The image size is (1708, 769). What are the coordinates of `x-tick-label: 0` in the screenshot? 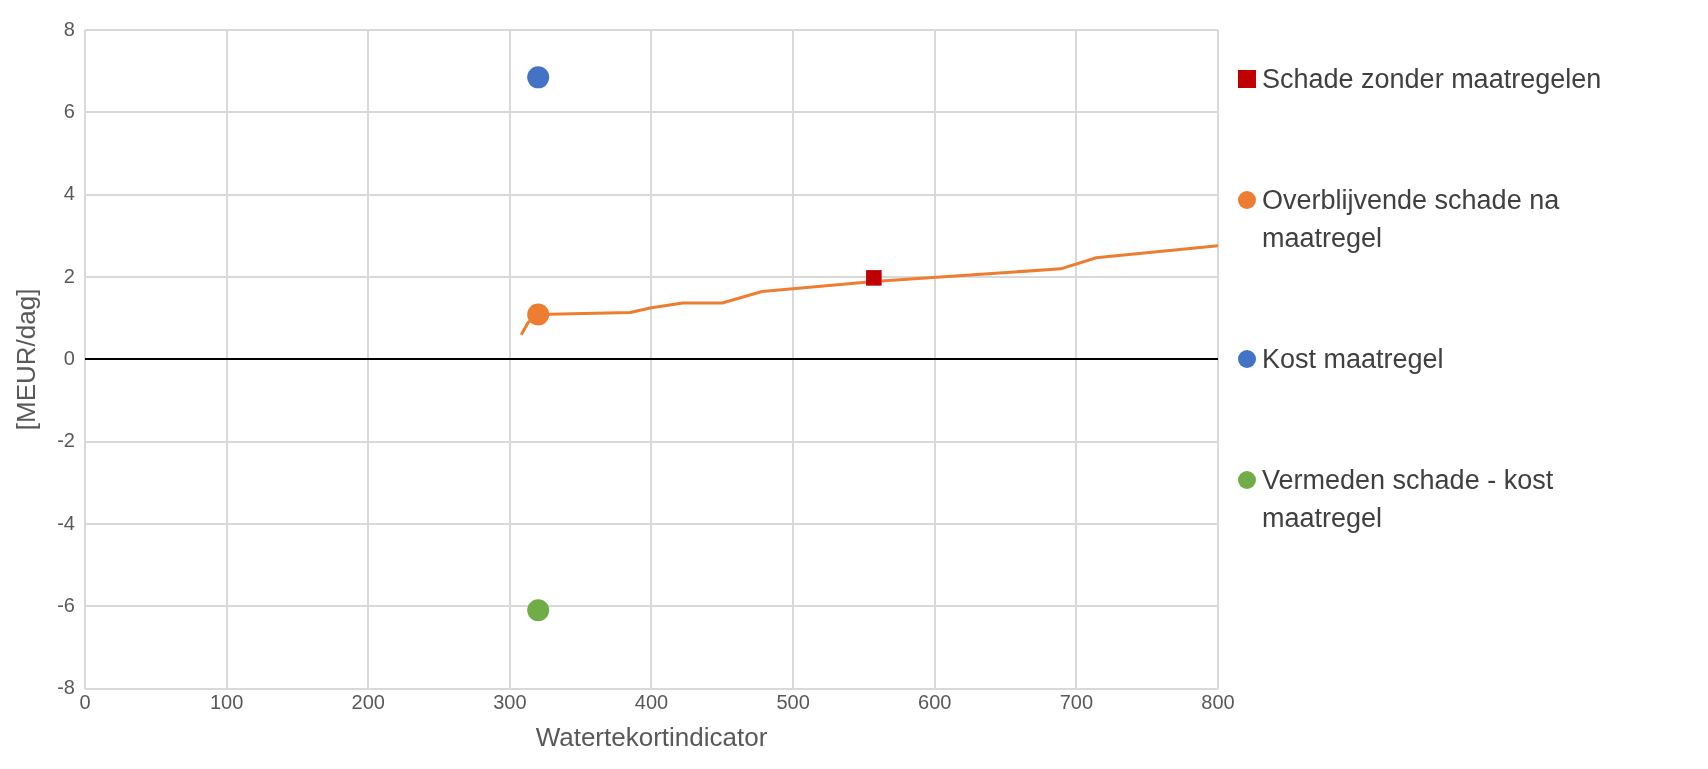 It's located at (85, 702).